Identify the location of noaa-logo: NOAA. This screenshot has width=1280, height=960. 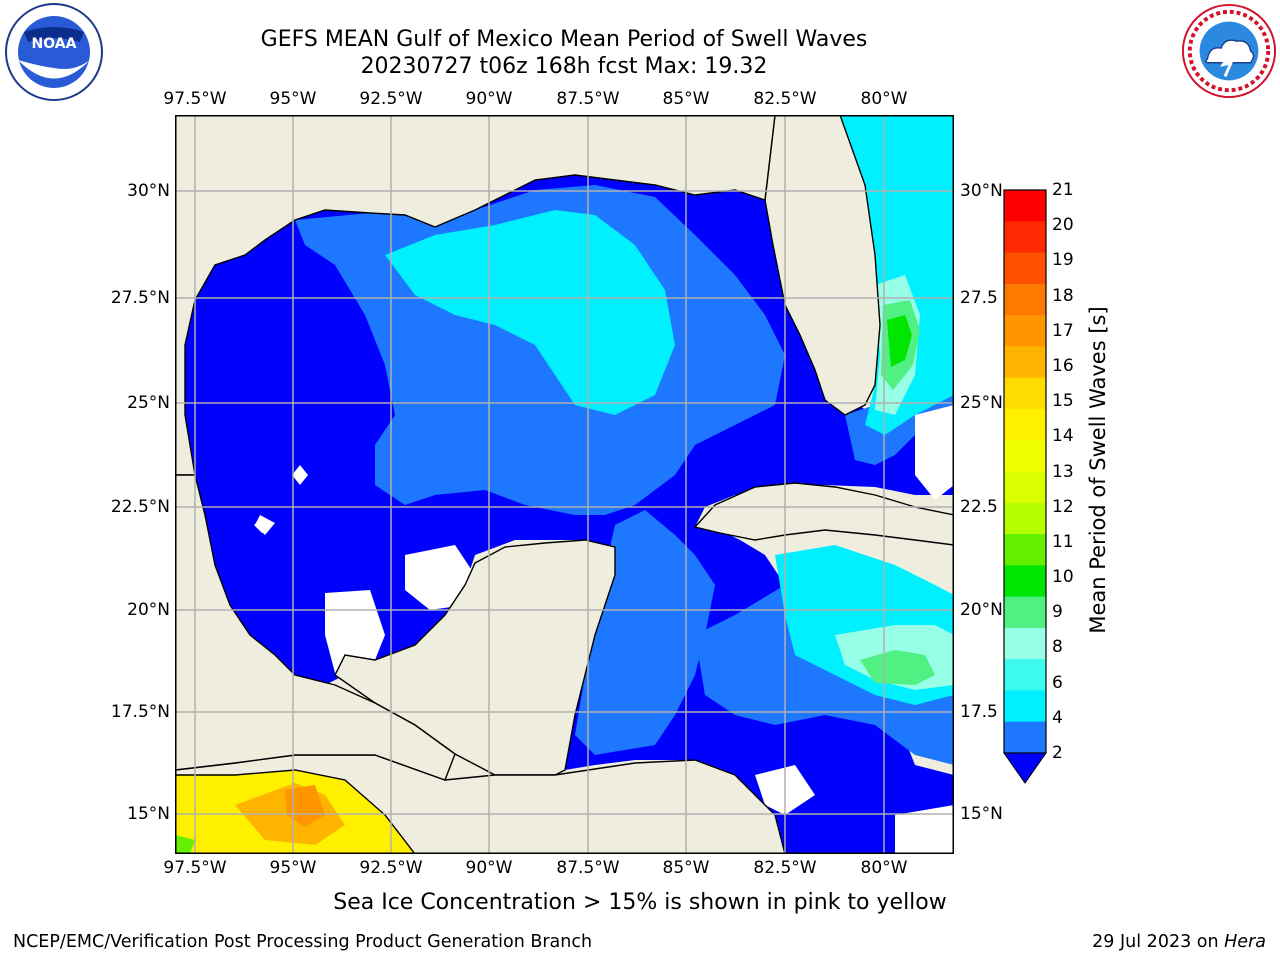
(54, 52).